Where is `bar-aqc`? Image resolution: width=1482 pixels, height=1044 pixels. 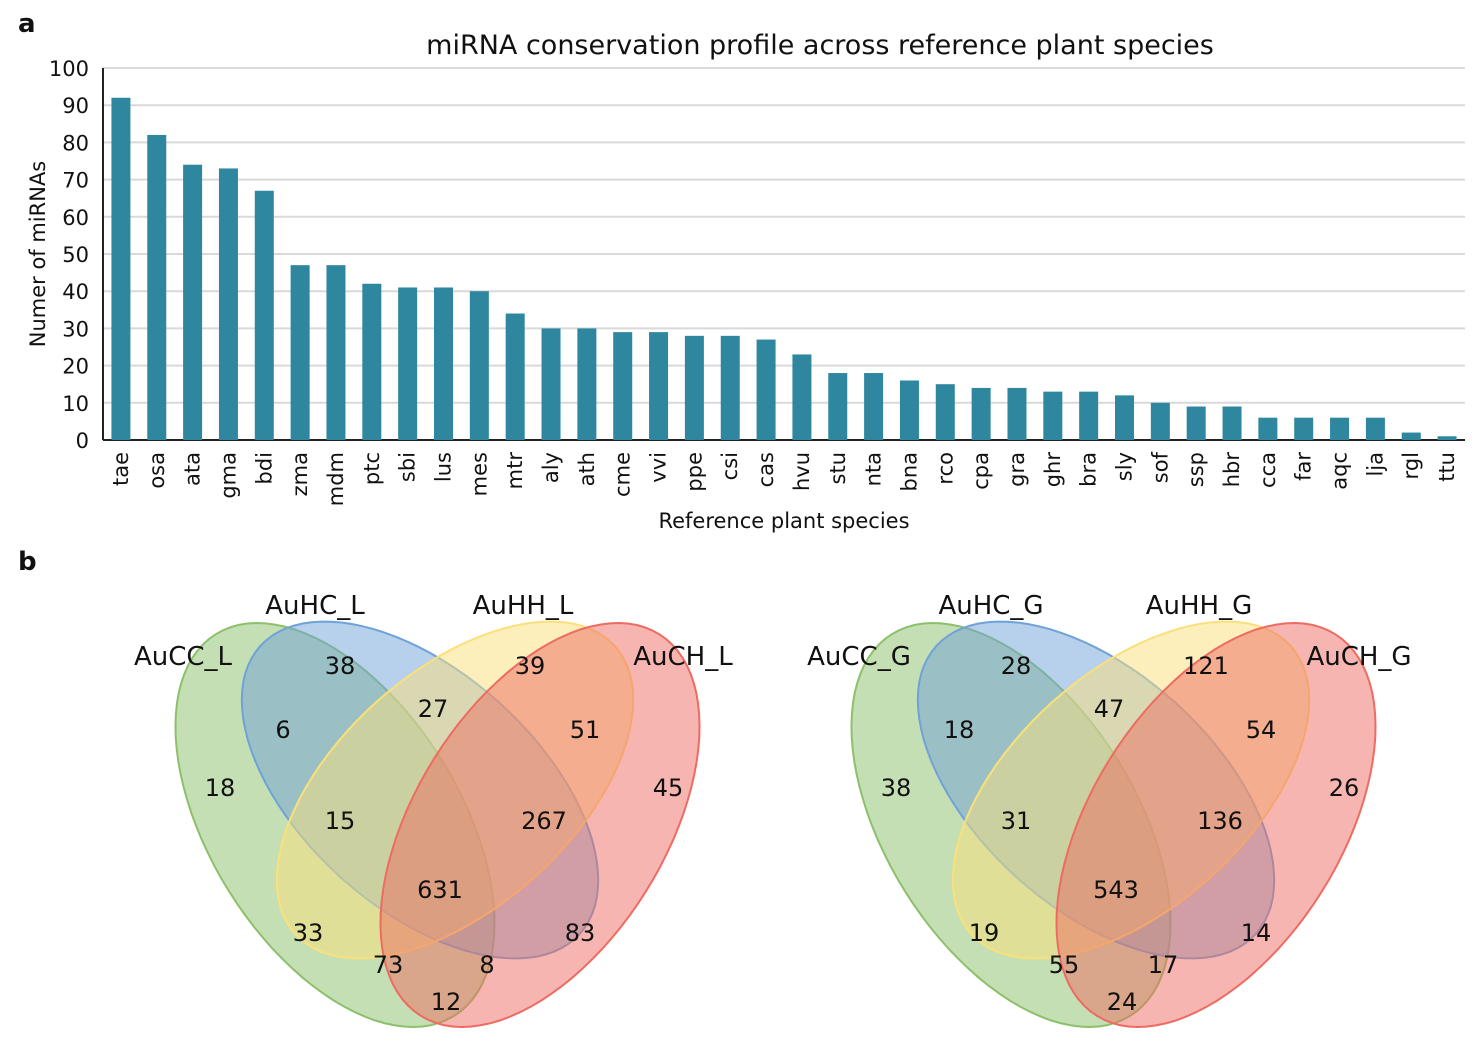 bar-aqc is located at coordinates (1340, 428).